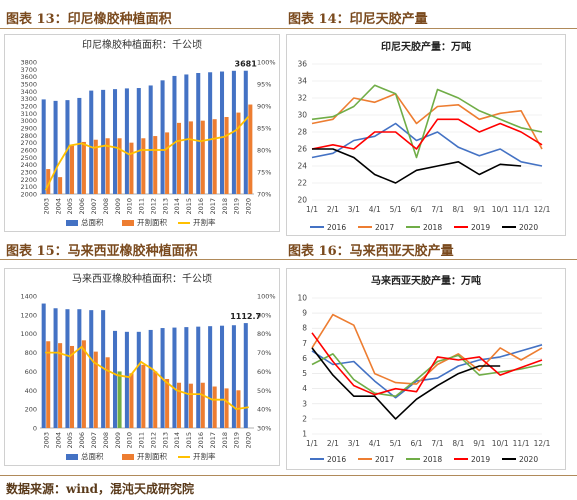  What do you see at coordinates (302, 149) in the screenshot?
I see `y-tick-label: 26` at bounding box center [302, 149].